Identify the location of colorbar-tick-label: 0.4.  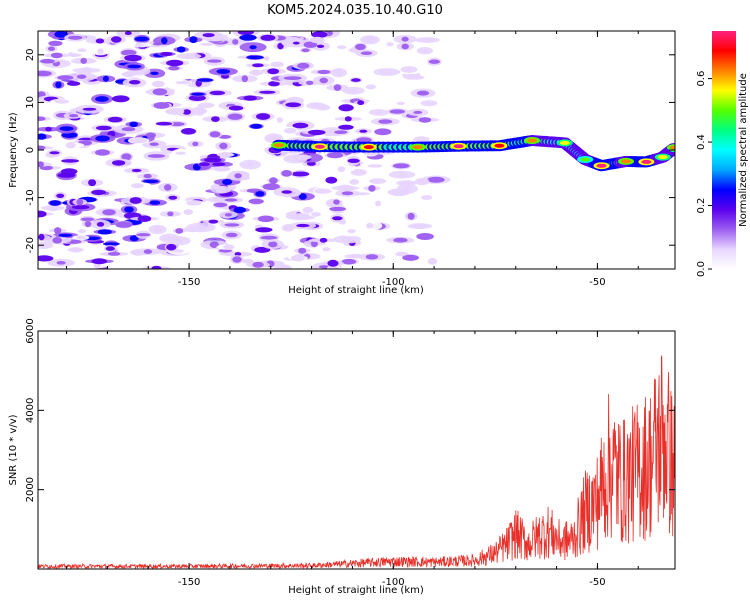
(701, 142).